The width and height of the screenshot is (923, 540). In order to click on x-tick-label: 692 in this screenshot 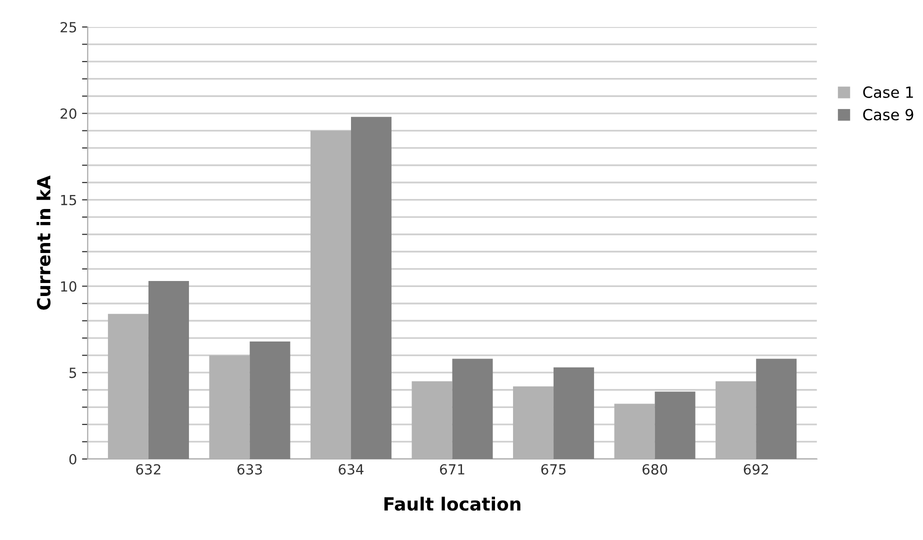, I will do `click(756, 469)`.